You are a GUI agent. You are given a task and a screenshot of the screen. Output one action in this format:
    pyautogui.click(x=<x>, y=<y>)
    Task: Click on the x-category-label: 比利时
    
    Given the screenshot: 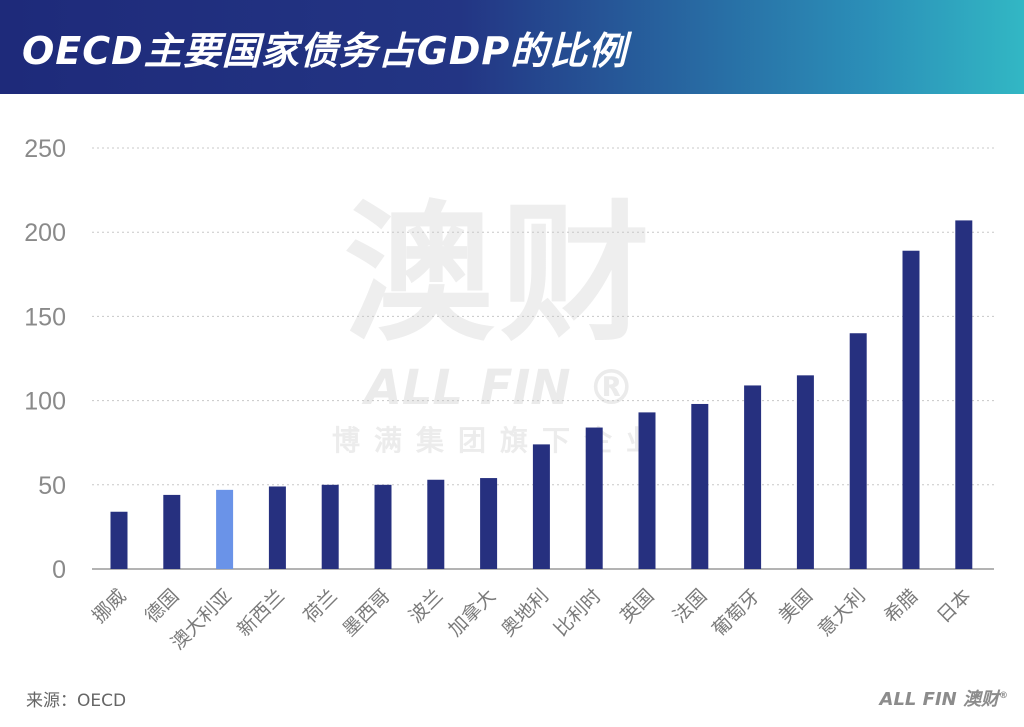 What is the action you would take?
    pyautogui.click(x=578, y=613)
    